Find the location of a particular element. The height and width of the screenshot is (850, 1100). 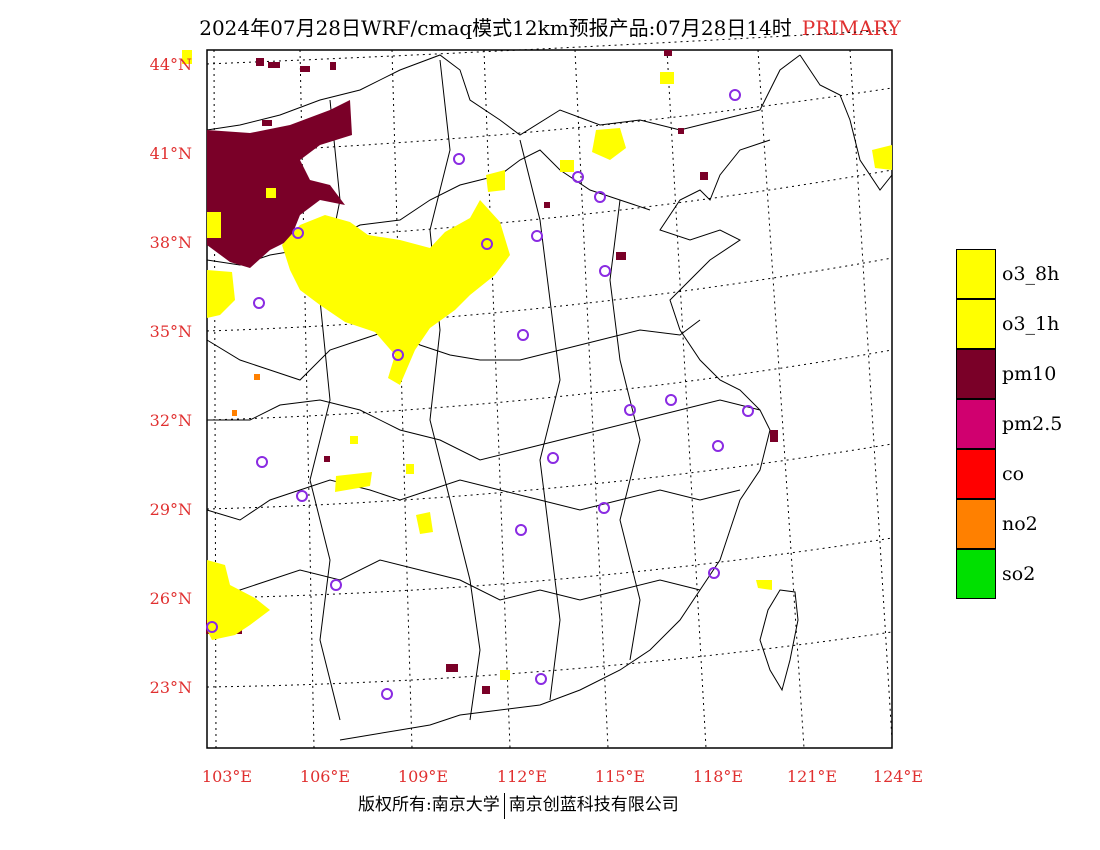

lat-label: 23°N is located at coordinates (171, 687).